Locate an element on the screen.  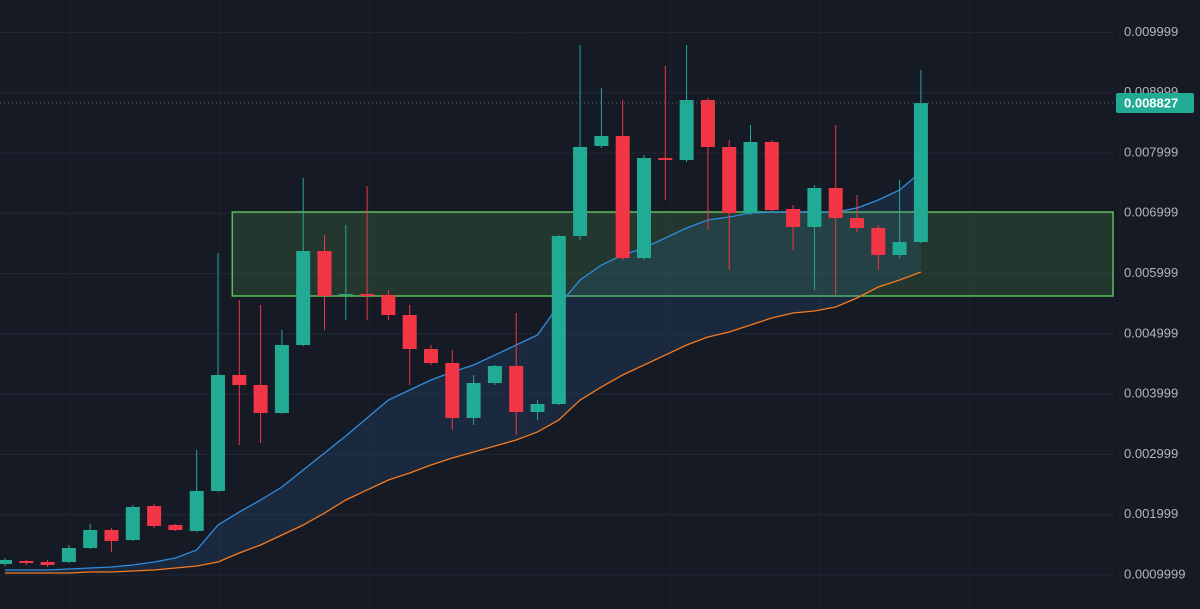
last-price-box is located at coordinates (1155, 103).